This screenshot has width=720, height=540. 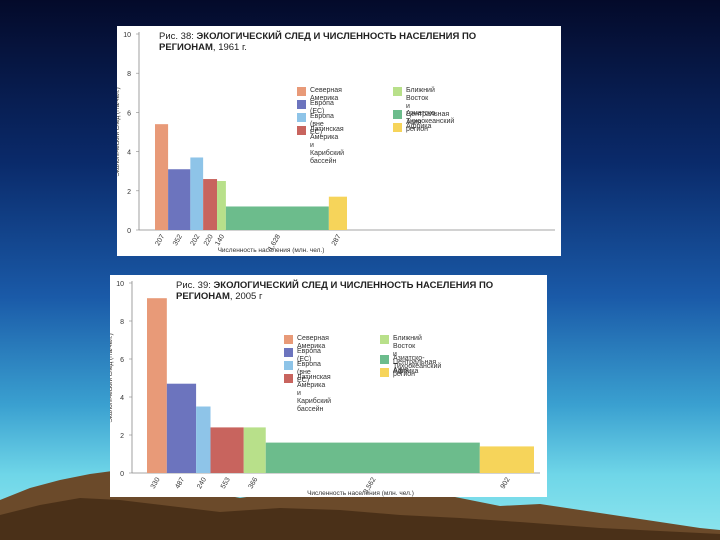 I want to click on population-label: 202, so click(x=196, y=240).